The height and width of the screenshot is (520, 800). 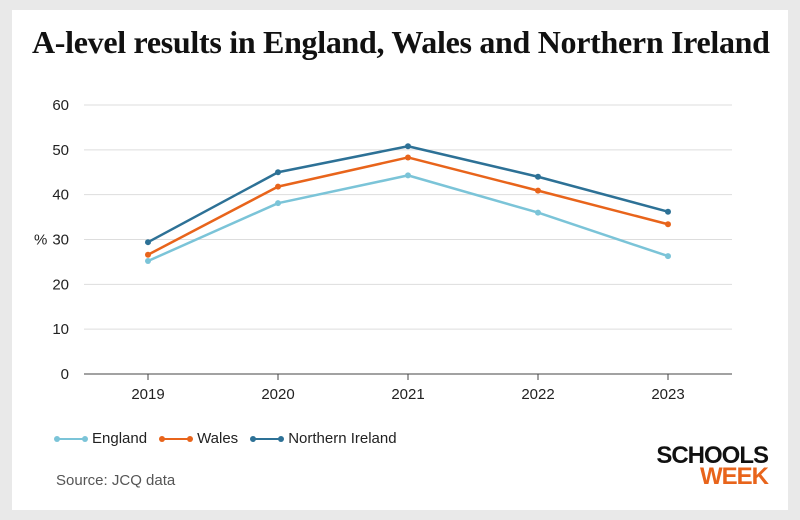 I want to click on legend-item-england: England, so click(x=101, y=438).